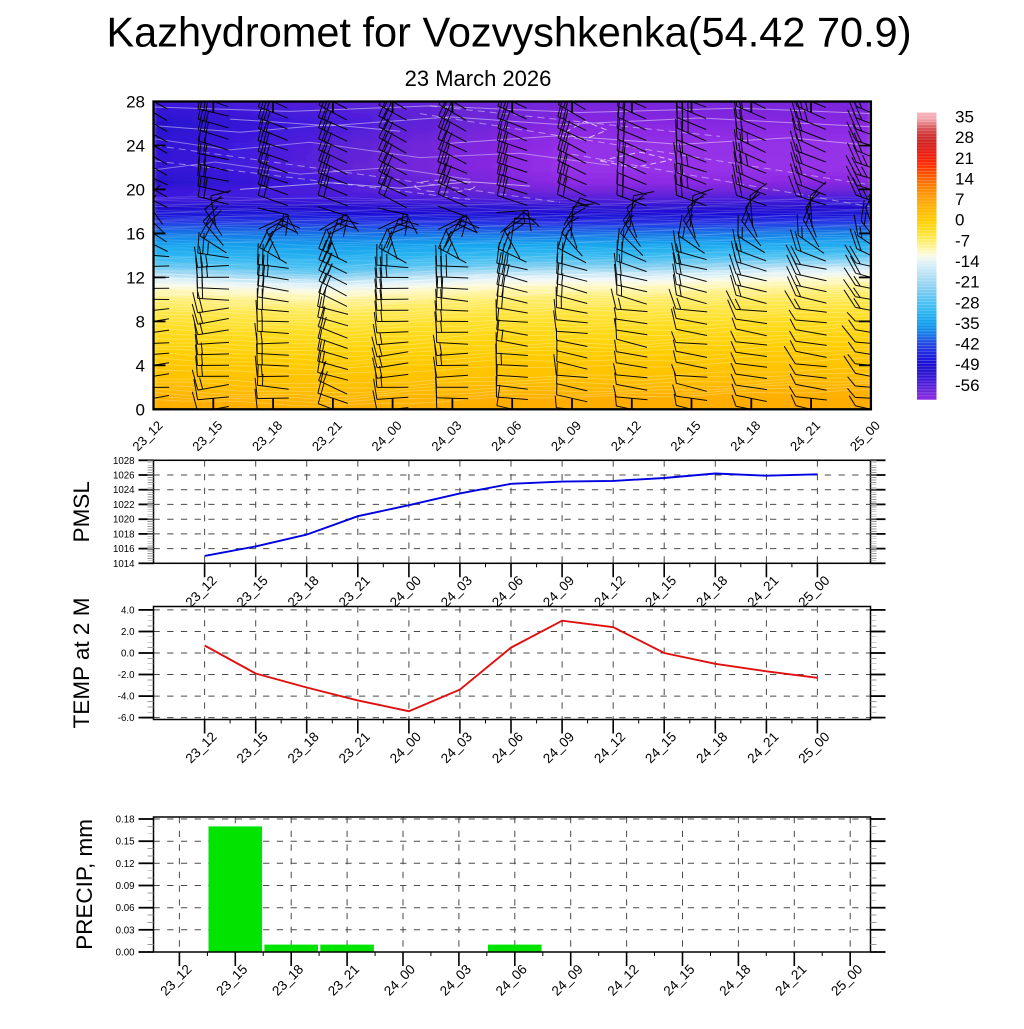 This screenshot has width=1024, height=1029. I want to click on svg-text: 8, so click(140, 321).